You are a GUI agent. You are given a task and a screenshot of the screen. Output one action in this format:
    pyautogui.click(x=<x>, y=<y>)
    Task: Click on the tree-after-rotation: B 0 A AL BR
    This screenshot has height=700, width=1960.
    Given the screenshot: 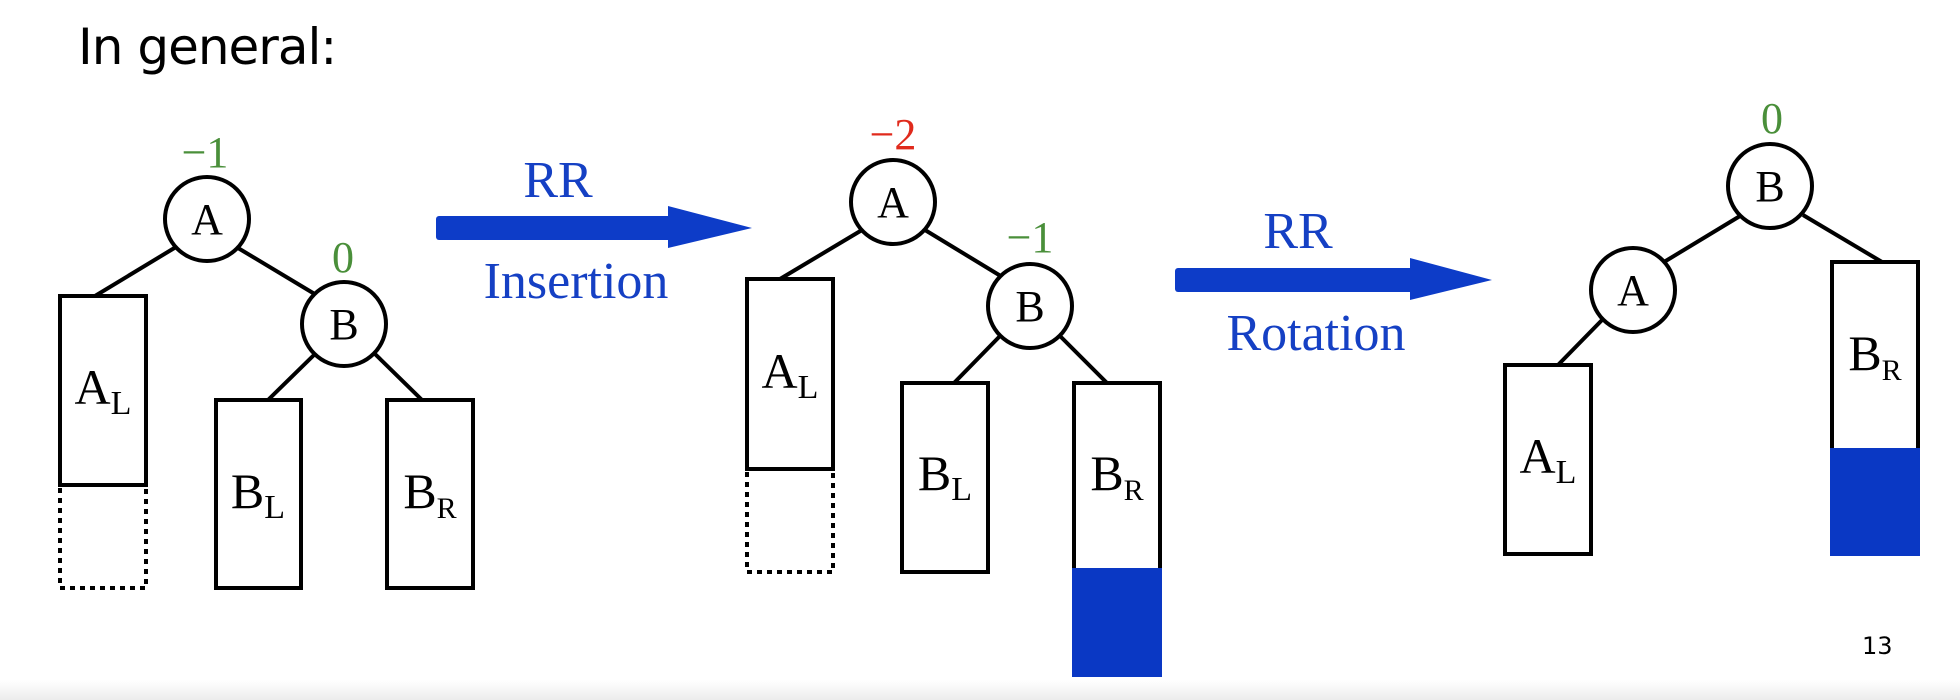 What is the action you would take?
    pyautogui.click(x=1711, y=325)
    